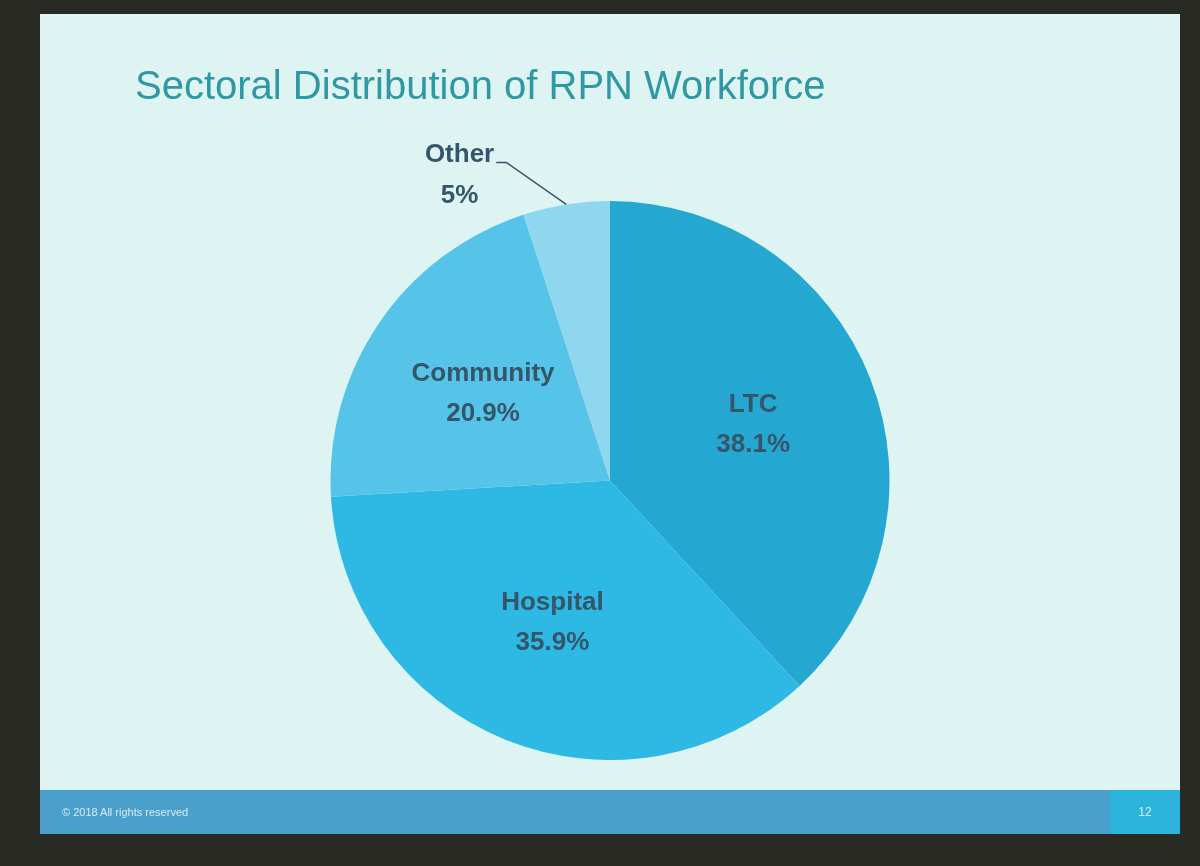 The image size is (1200, 866). I want to click on slice-label: LTC, so click(753, 402).